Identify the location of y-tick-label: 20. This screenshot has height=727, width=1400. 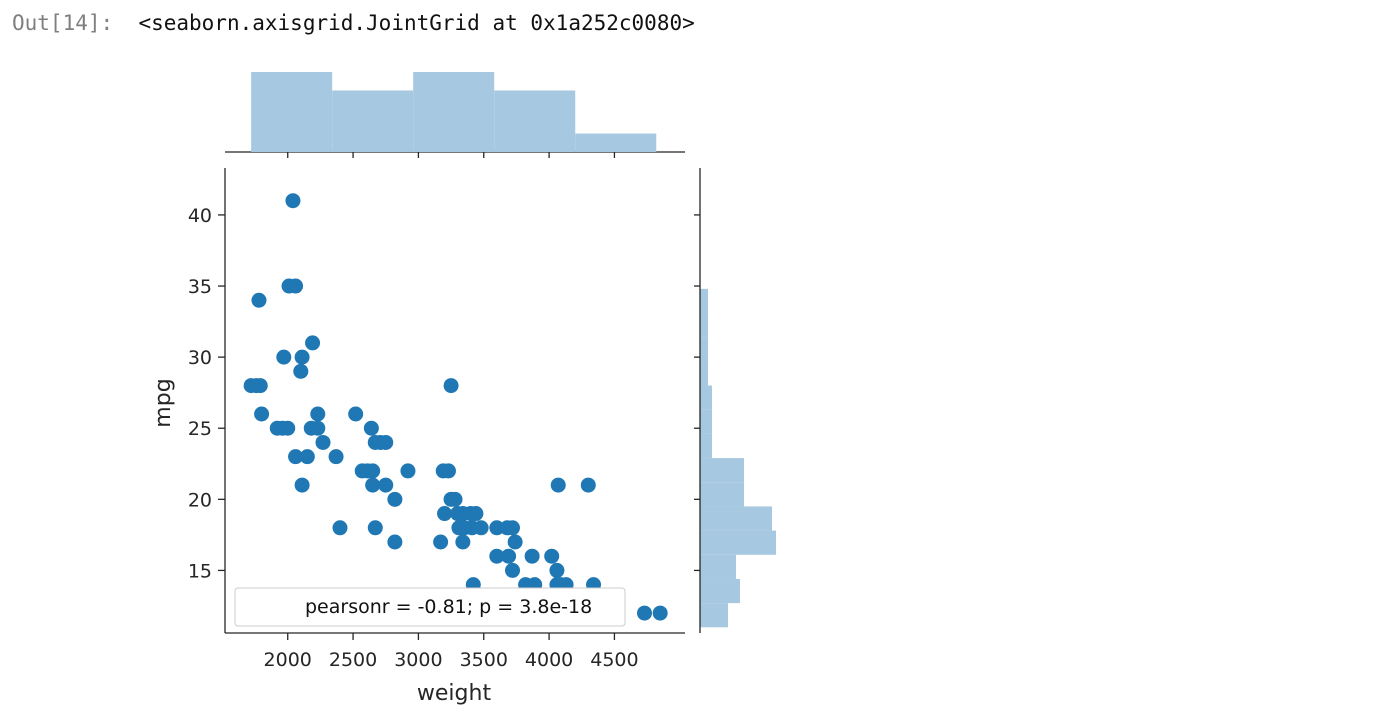
(200, 500).